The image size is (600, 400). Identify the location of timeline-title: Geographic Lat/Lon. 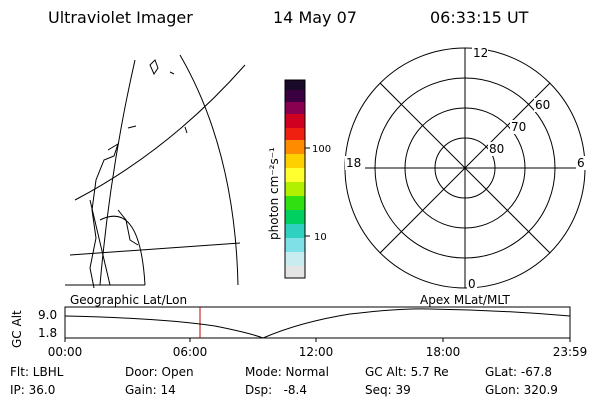
(128, 300).